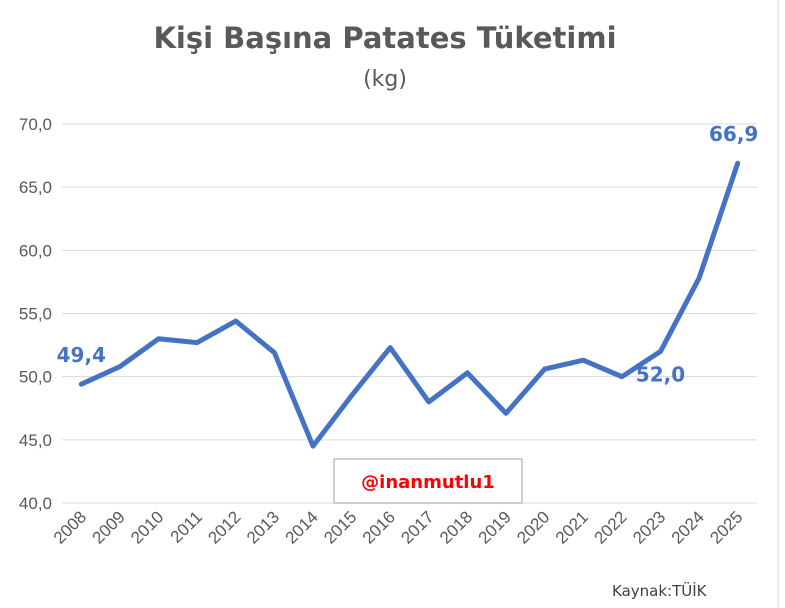  I want to click on x-tick-label: 2015, so click(340, 527).